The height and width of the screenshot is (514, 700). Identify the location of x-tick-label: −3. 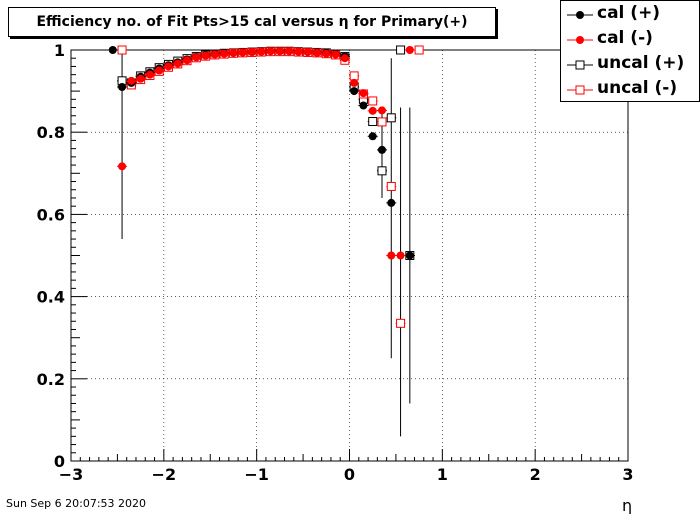
(71, 474).